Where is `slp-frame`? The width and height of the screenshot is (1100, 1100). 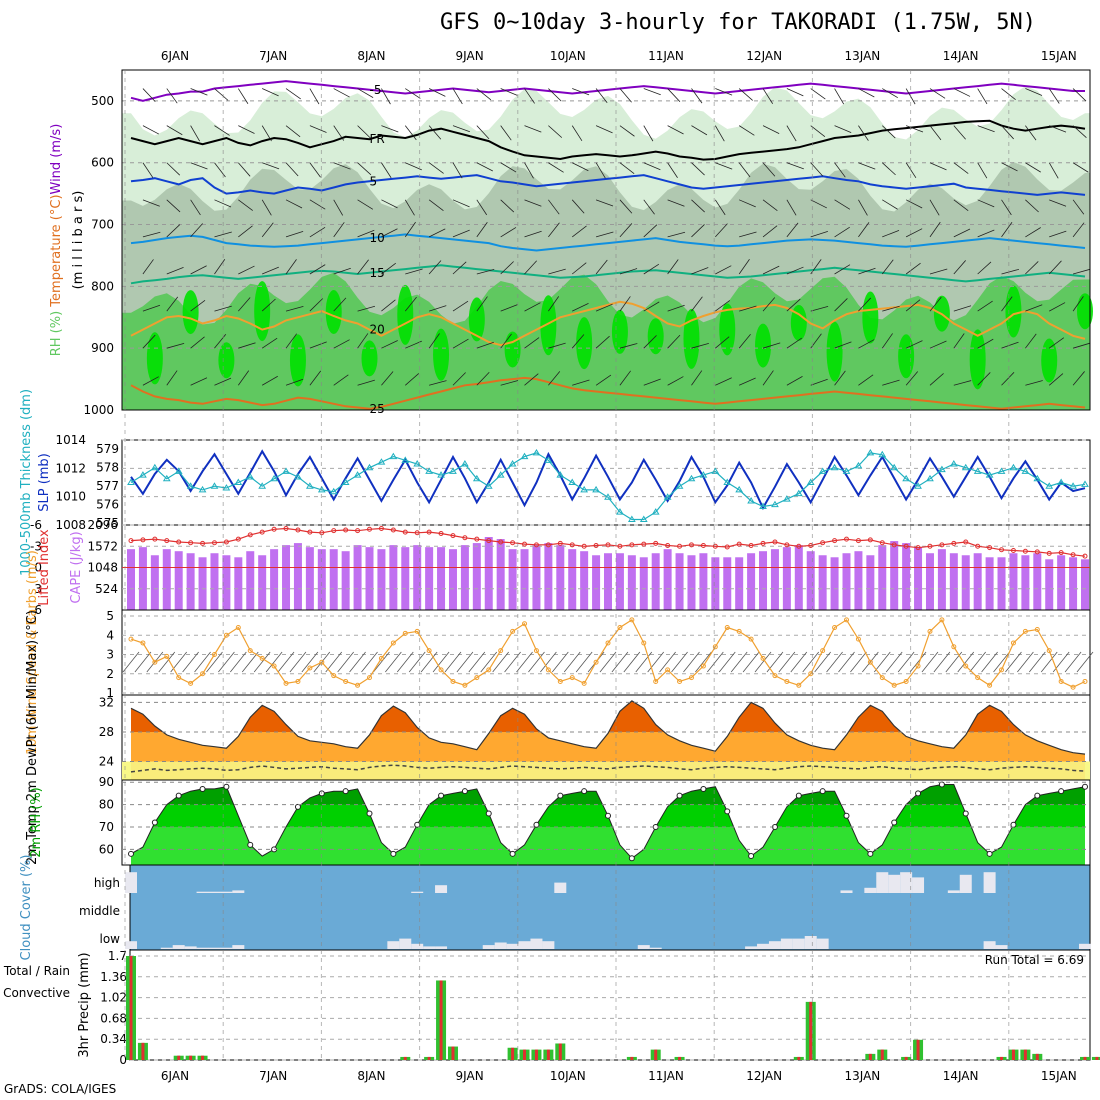 slp-frame is located at coordinates (606, 482).